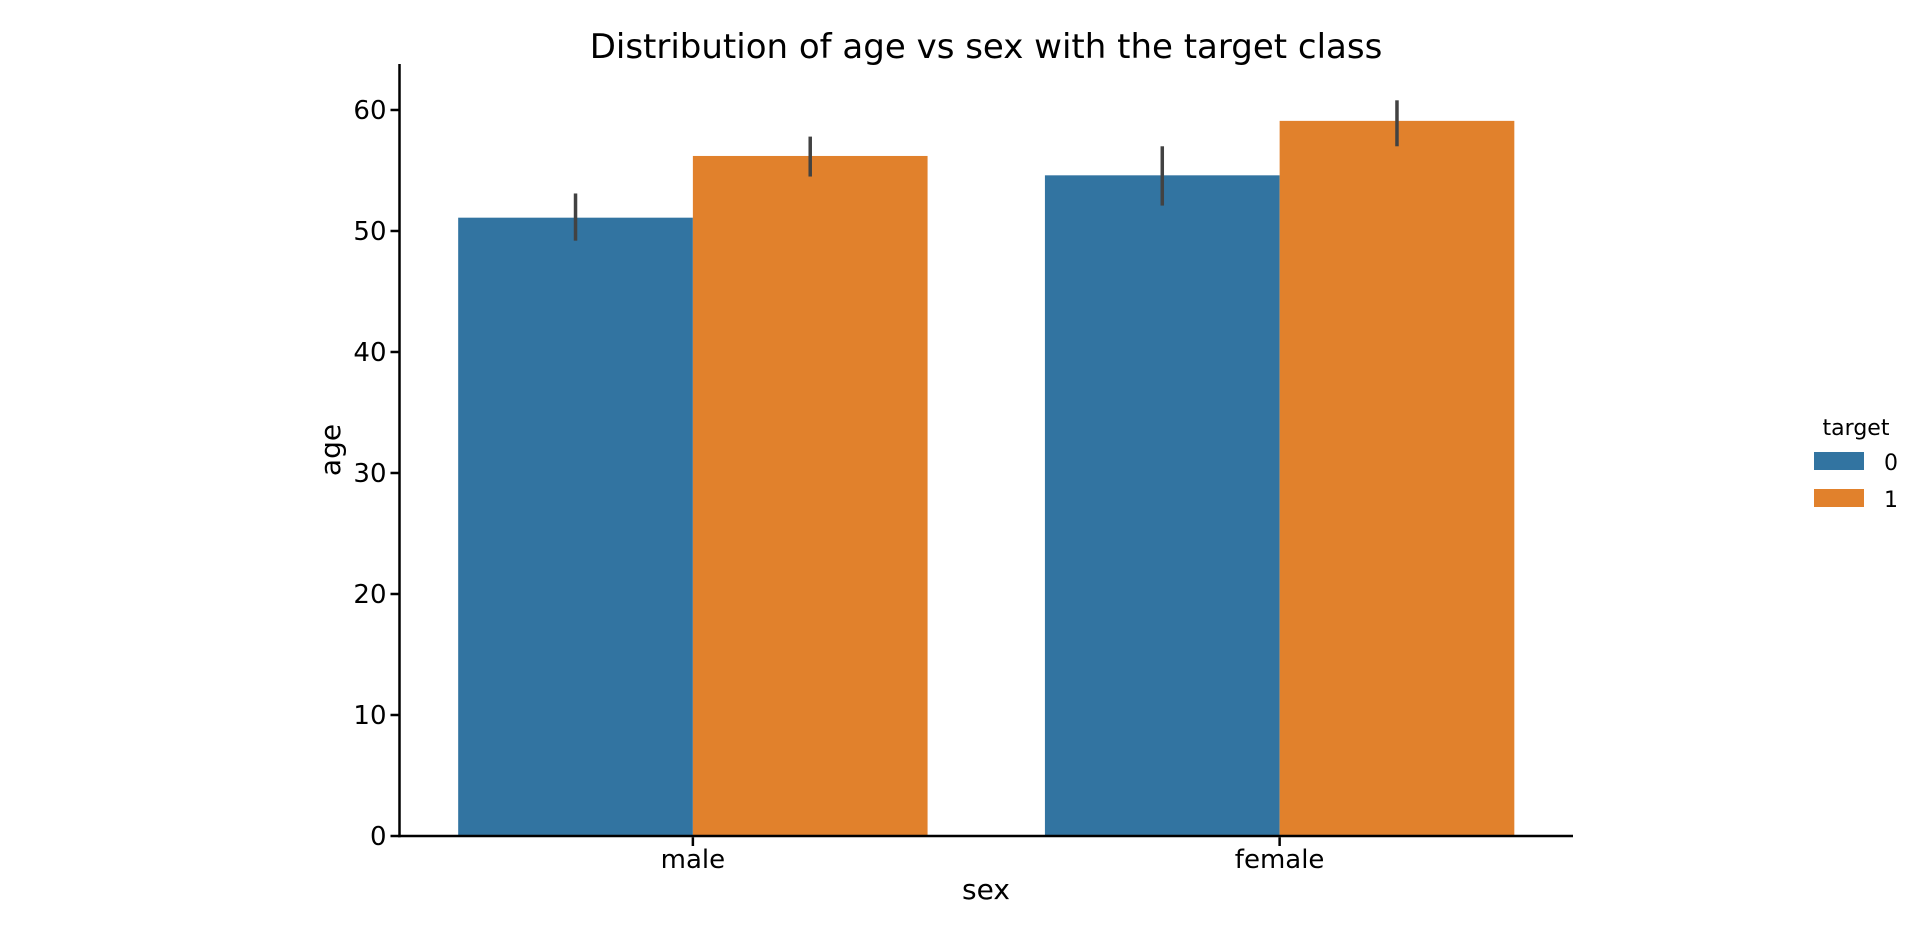 The image size is (1920, 927). I want to click on legend-title: target, so click(1856, 428).